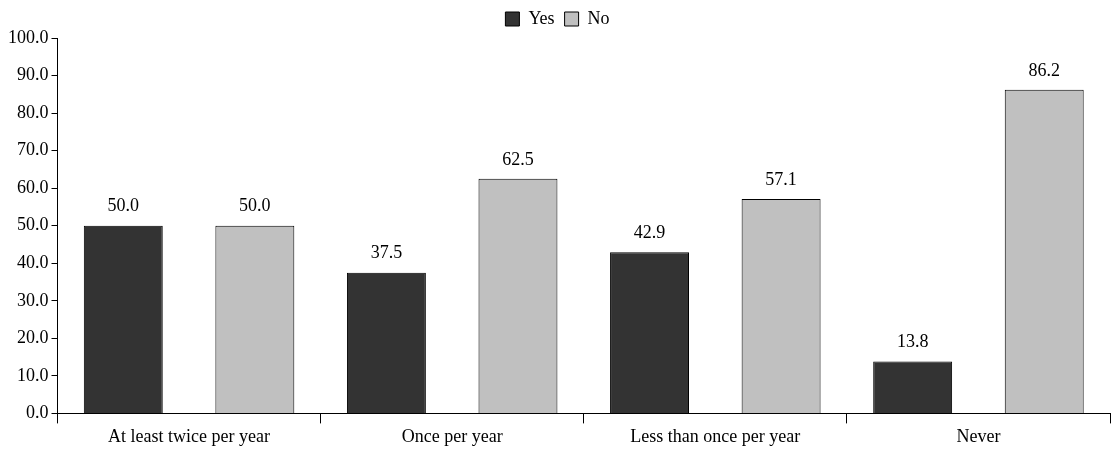 This screenshot has height=456, width=1115. I want to click on y-tick-label: 50.0, so click(33, 224).